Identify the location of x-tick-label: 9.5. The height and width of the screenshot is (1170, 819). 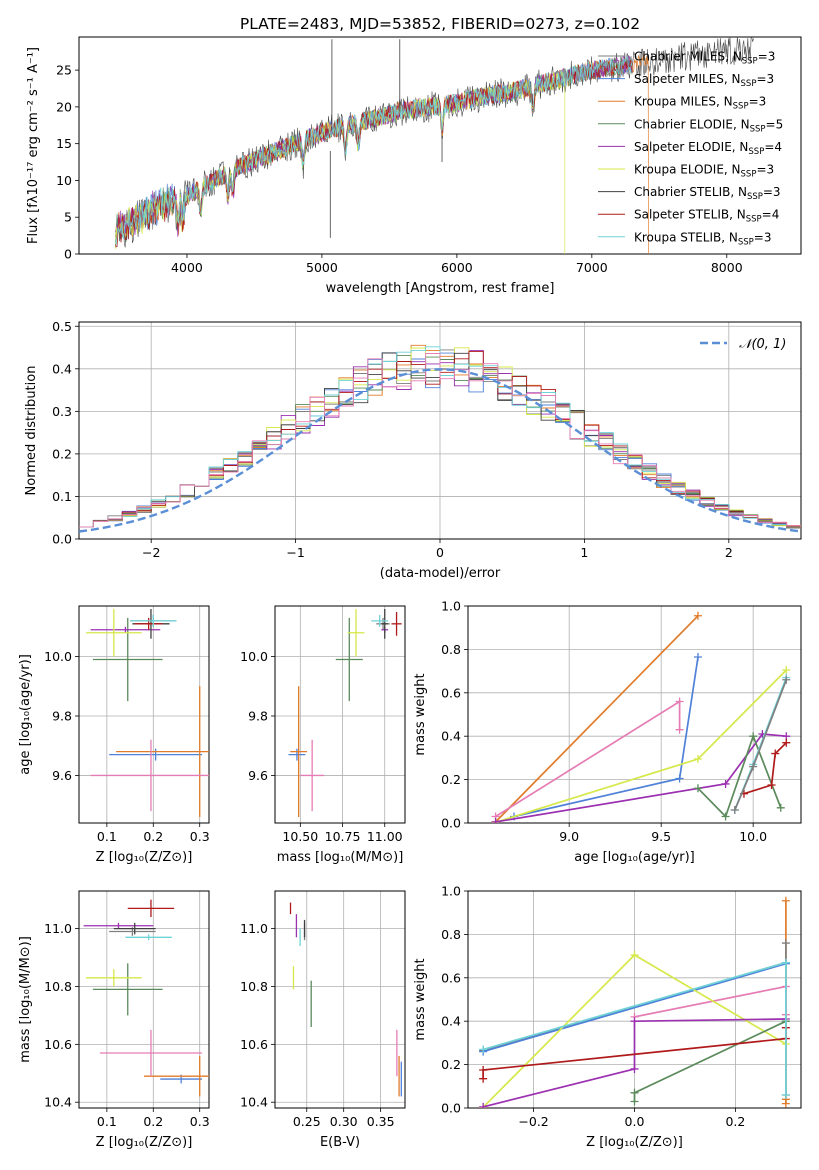
(661, 836).